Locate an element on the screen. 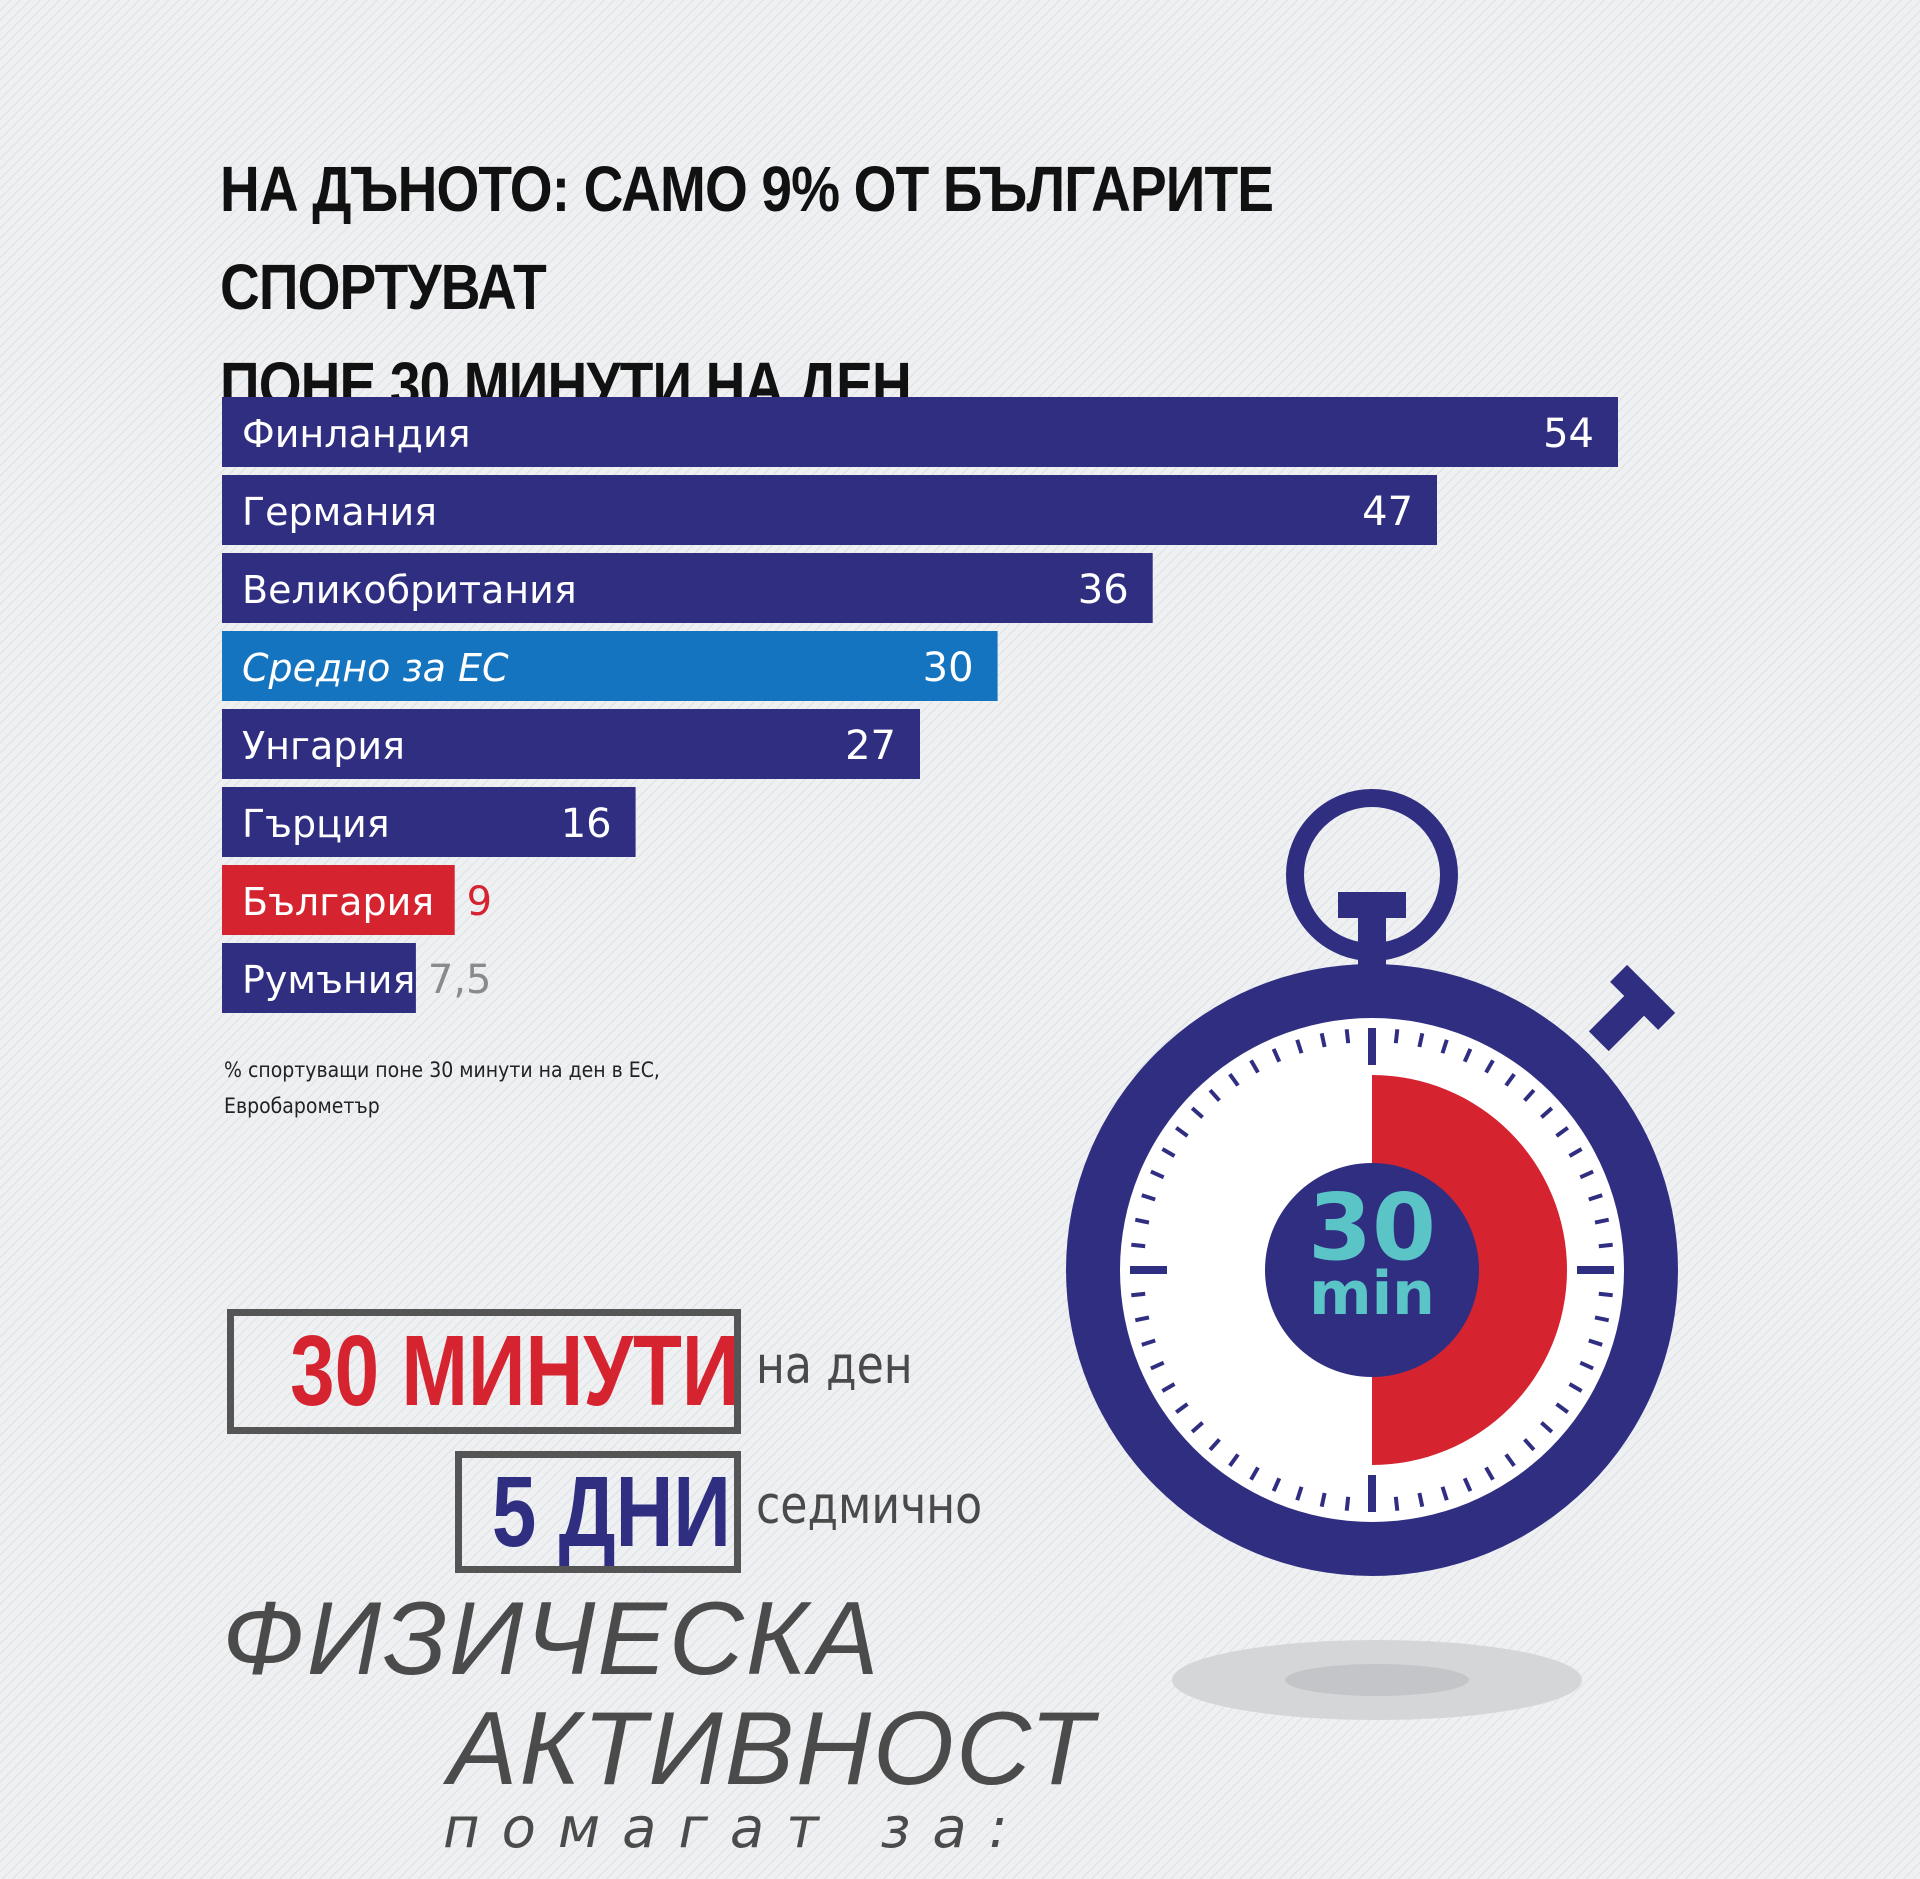 This screenshot has height=1879, width=1920. stopwatch-number: 30 is located at coordinates (1372, 1227).